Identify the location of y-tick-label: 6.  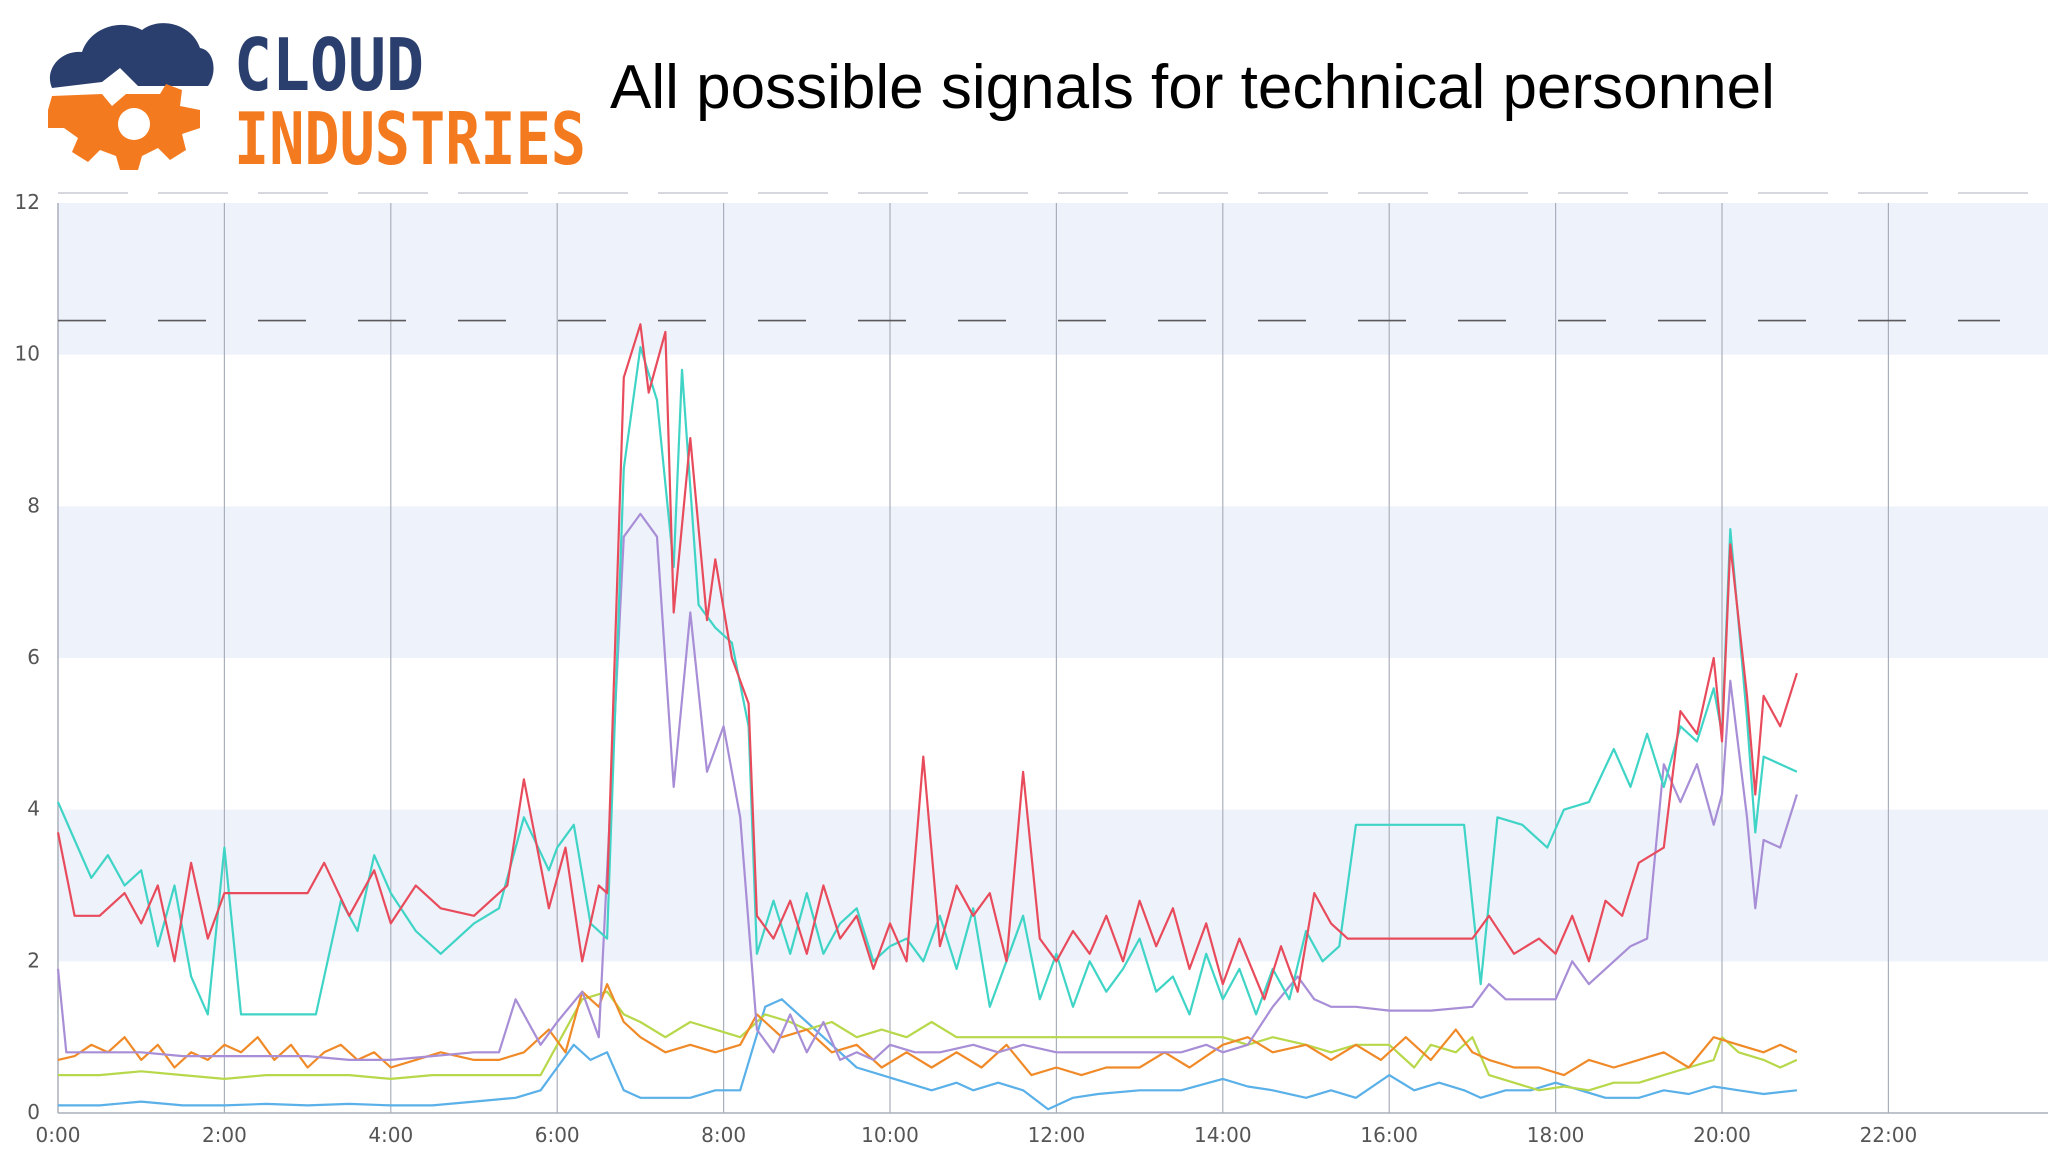
(33, 657).